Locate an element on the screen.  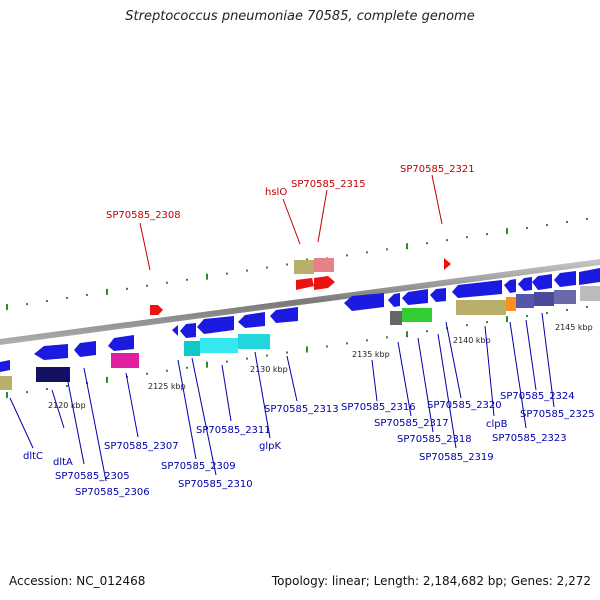
gene-label: SP70585_2309 is located at coordinates (198, 466).